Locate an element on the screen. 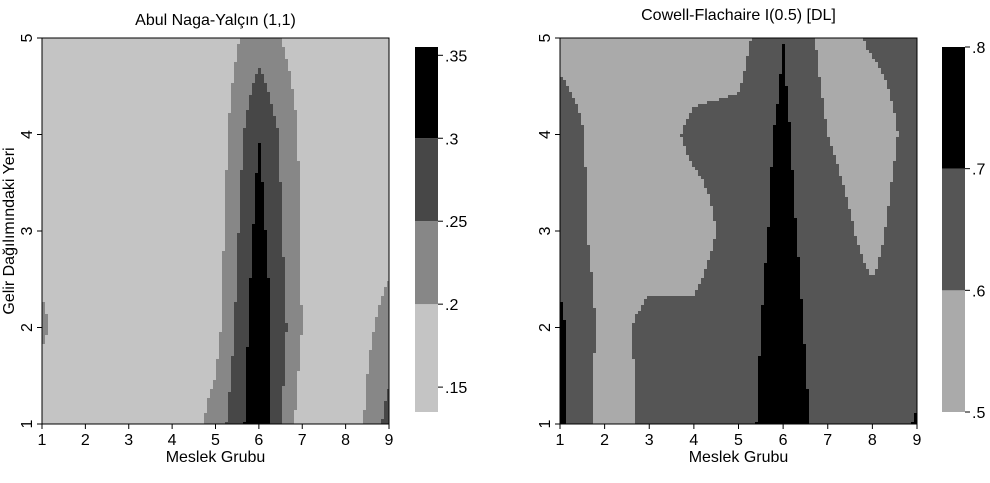 This screenshot has height=483, width=990. legend: .15 .2 .25 .3 .35 is located at coordinates (441, 229).